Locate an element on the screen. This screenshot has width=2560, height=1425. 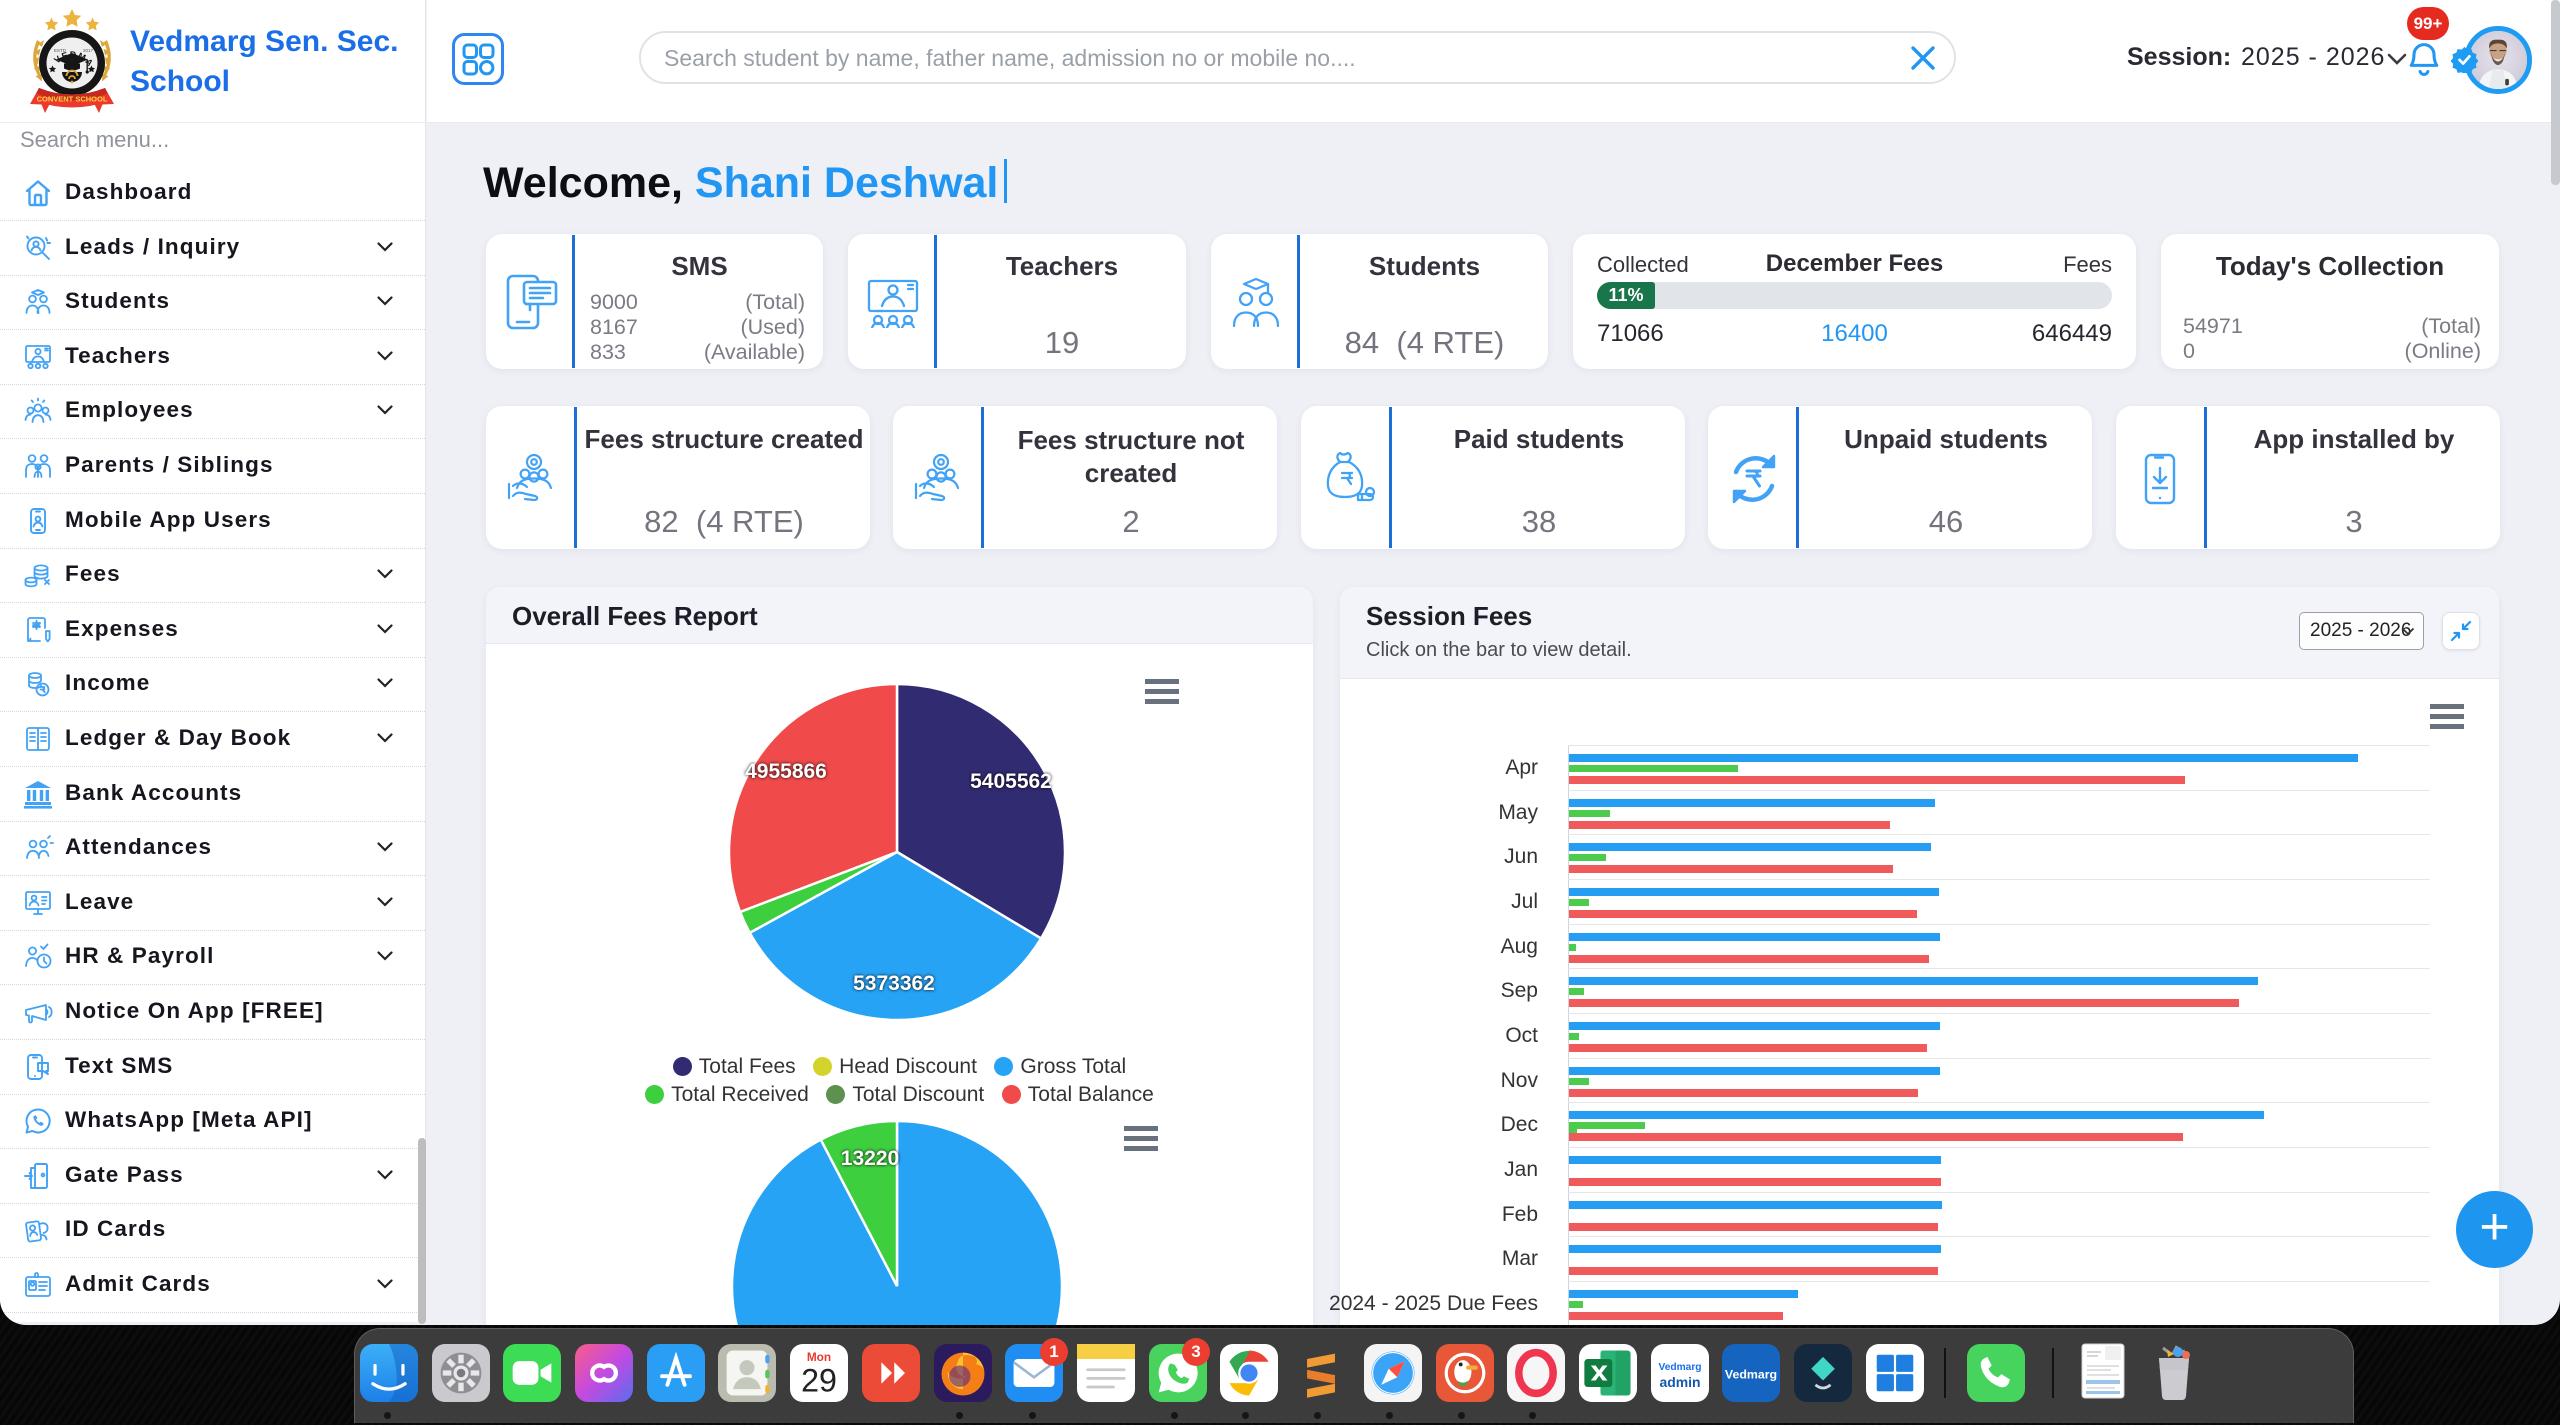
svg-text: 2017 is located at coordinates (88, 50).